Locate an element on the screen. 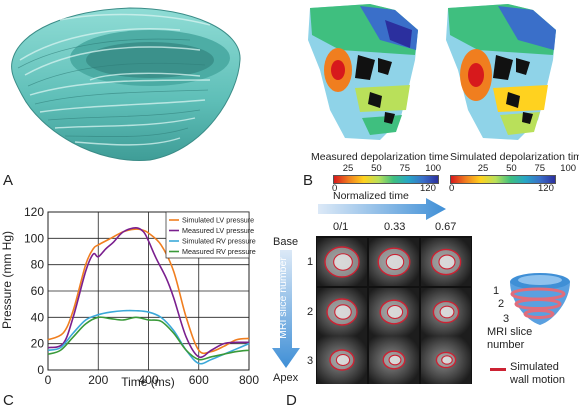 The width and height of the screenshot is (579, 409). slice-number-3: 3 is located at coordinates (310, 361).